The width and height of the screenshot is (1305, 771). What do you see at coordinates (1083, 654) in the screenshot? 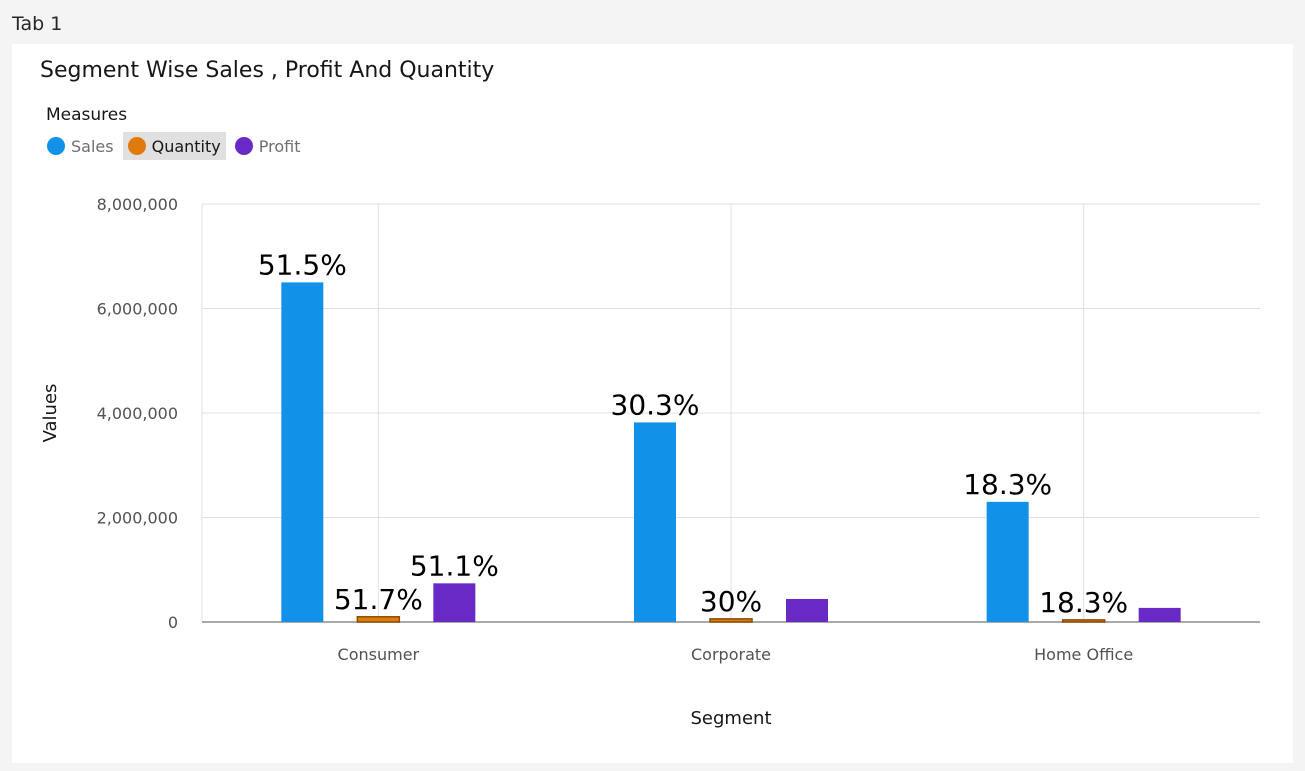
I see `x-tick-label: Home Office` at bounding box center [1083, 654].